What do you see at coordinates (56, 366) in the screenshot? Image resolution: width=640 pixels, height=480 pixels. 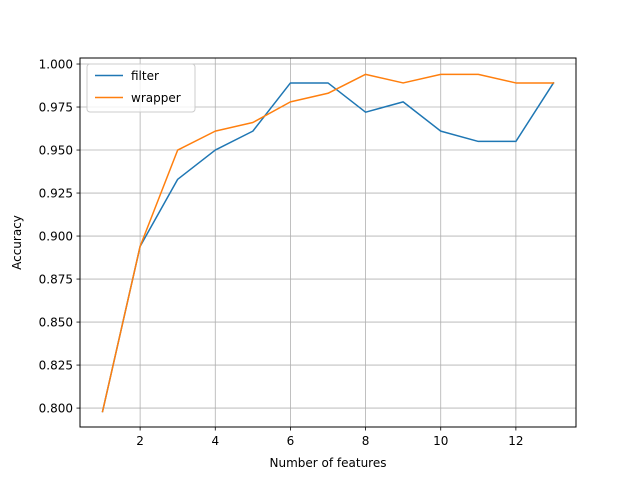 I see `y-tick-label: 0.825` at bounding box center [56, 366].